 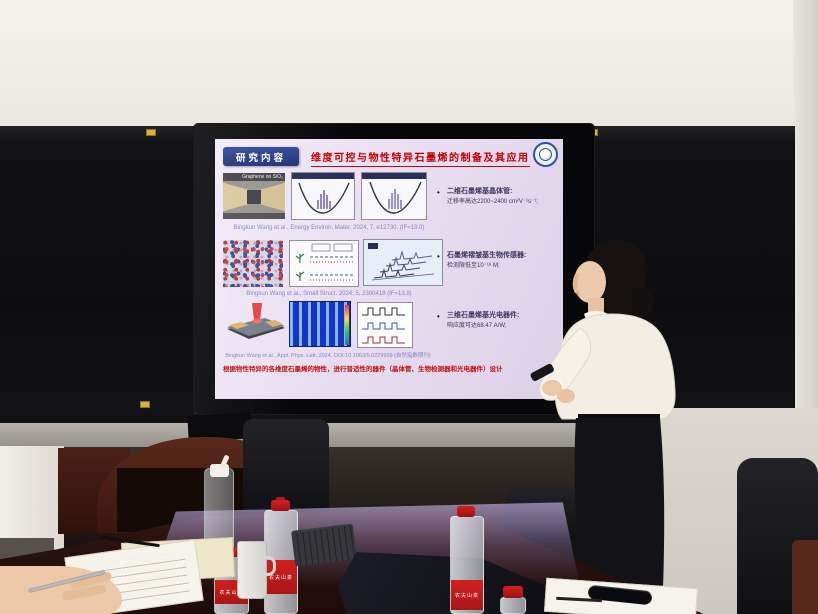 I want to click on bullet-value: 检测限低至10⁻¹⁸ M;, so click(x=473, y=265).